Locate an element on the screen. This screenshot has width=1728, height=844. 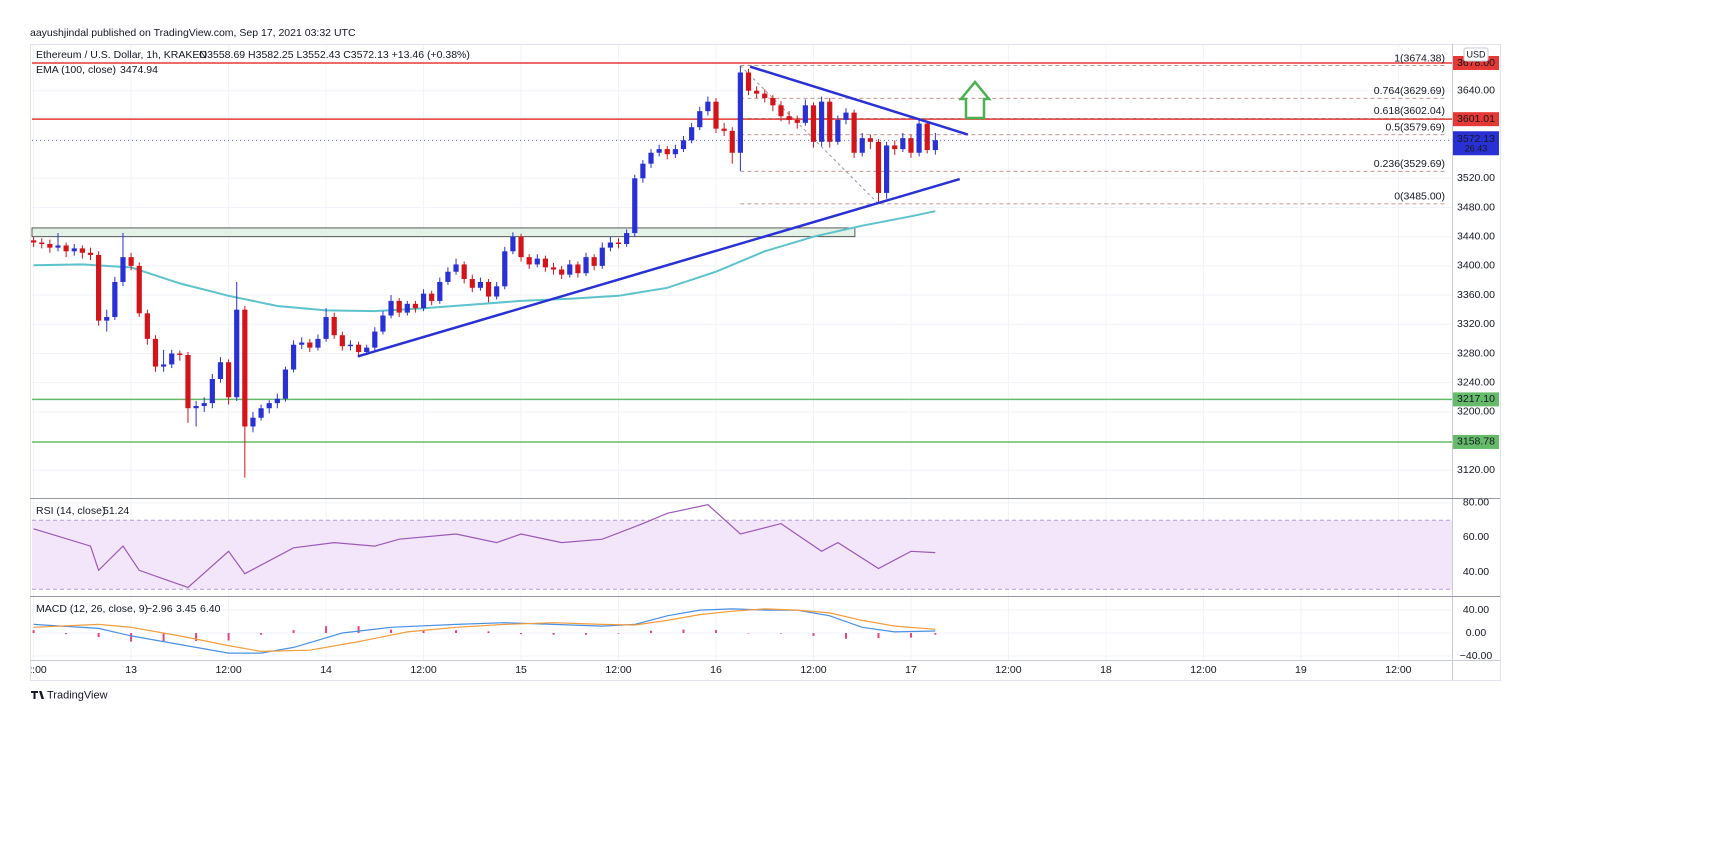
y-tick-label: 3480.00 is located at coordinates (1476, 207).